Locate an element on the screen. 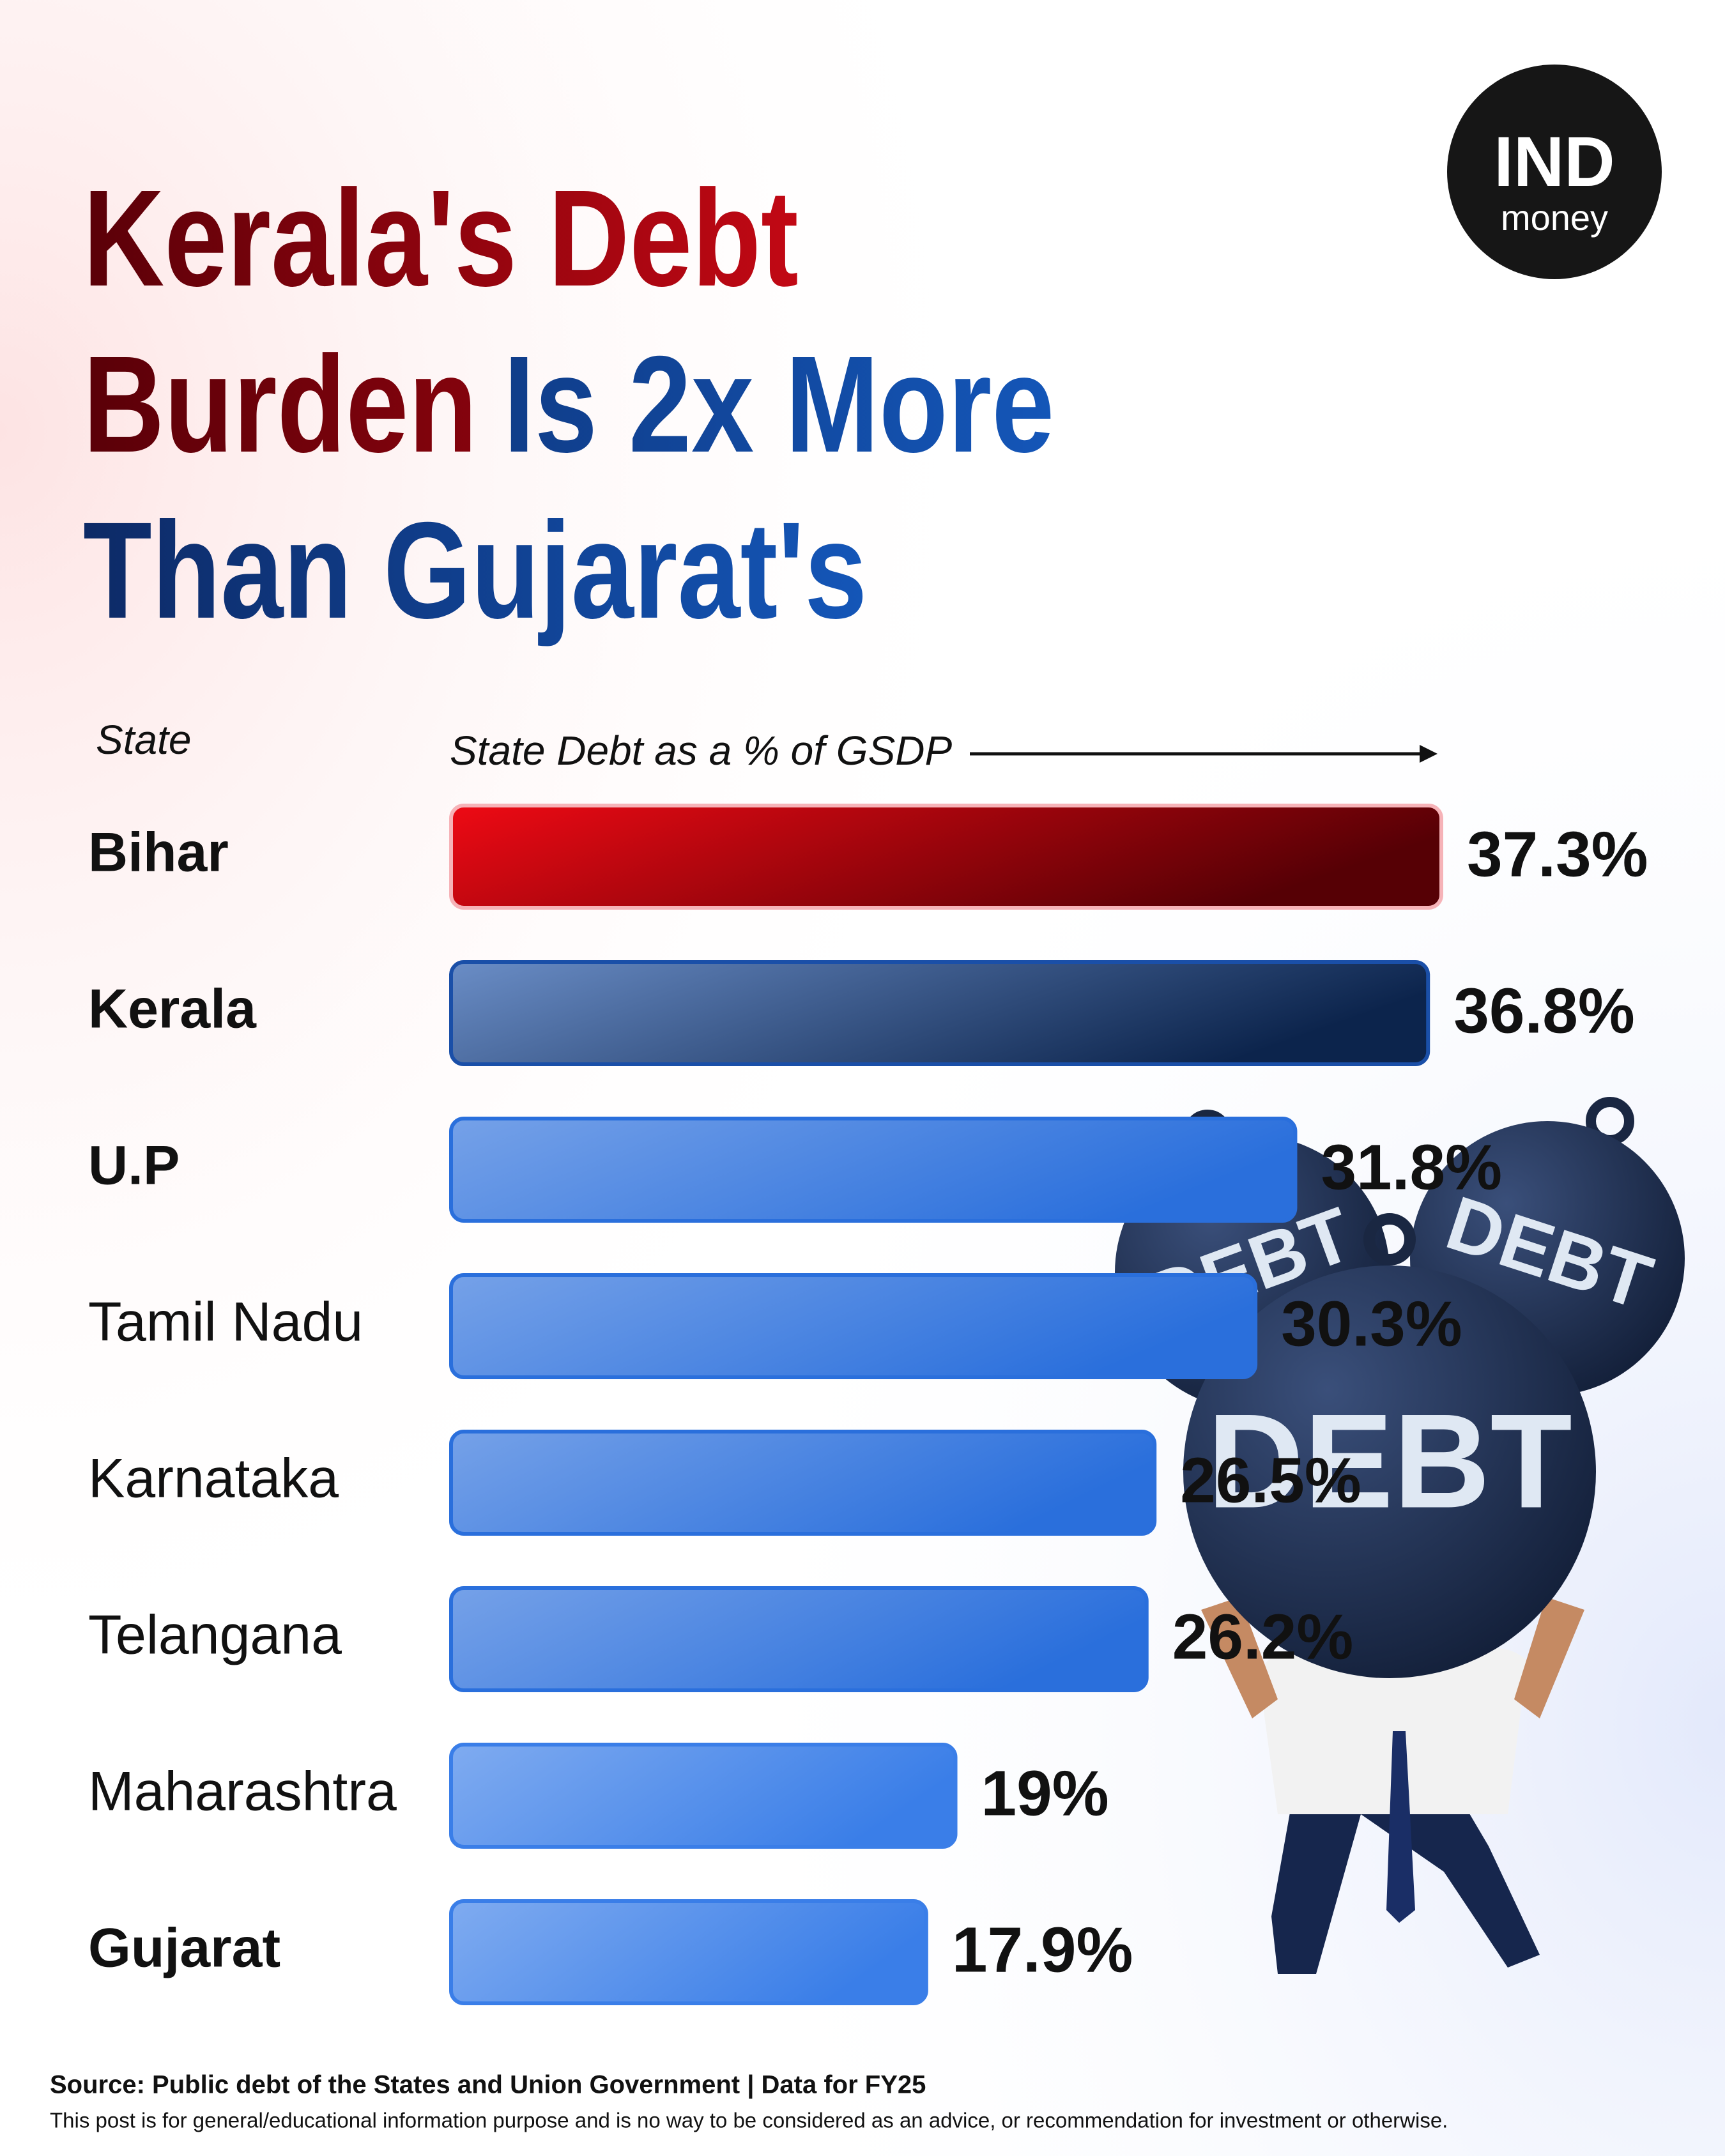 The height and width of the screenshot is (2156, 1725). value-label: 17.9% is located at coordinates (1042, 1949).